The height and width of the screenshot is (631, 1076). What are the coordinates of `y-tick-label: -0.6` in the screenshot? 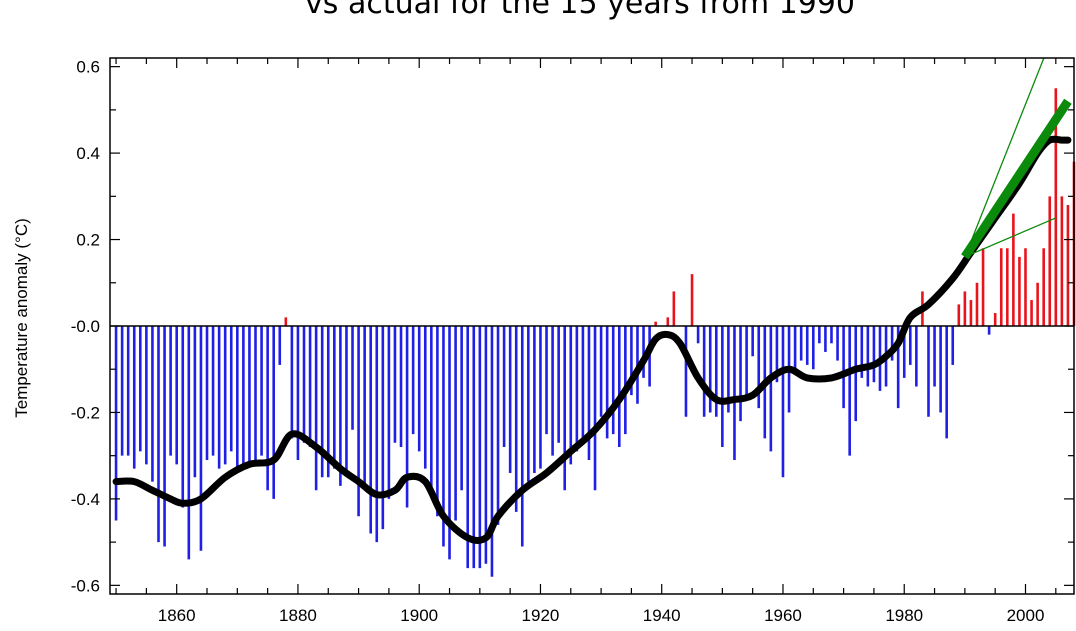 It's located at (85, 585).